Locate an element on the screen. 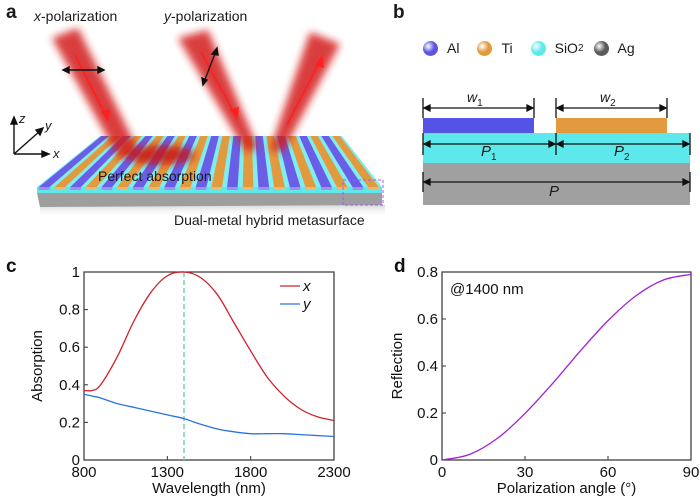 The width and height of the screenshot is (700, 501). x-axis-title: Wavelength (nm) is located at coordinates (209, 488).